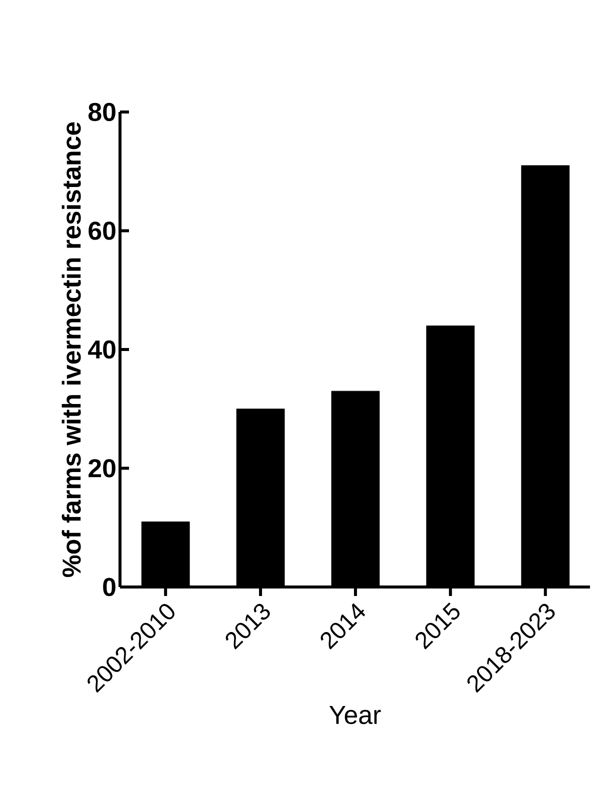  Describe the element at coordinates (355, 715) in the screenshot. I see `x-axis-title: Year` at that location.